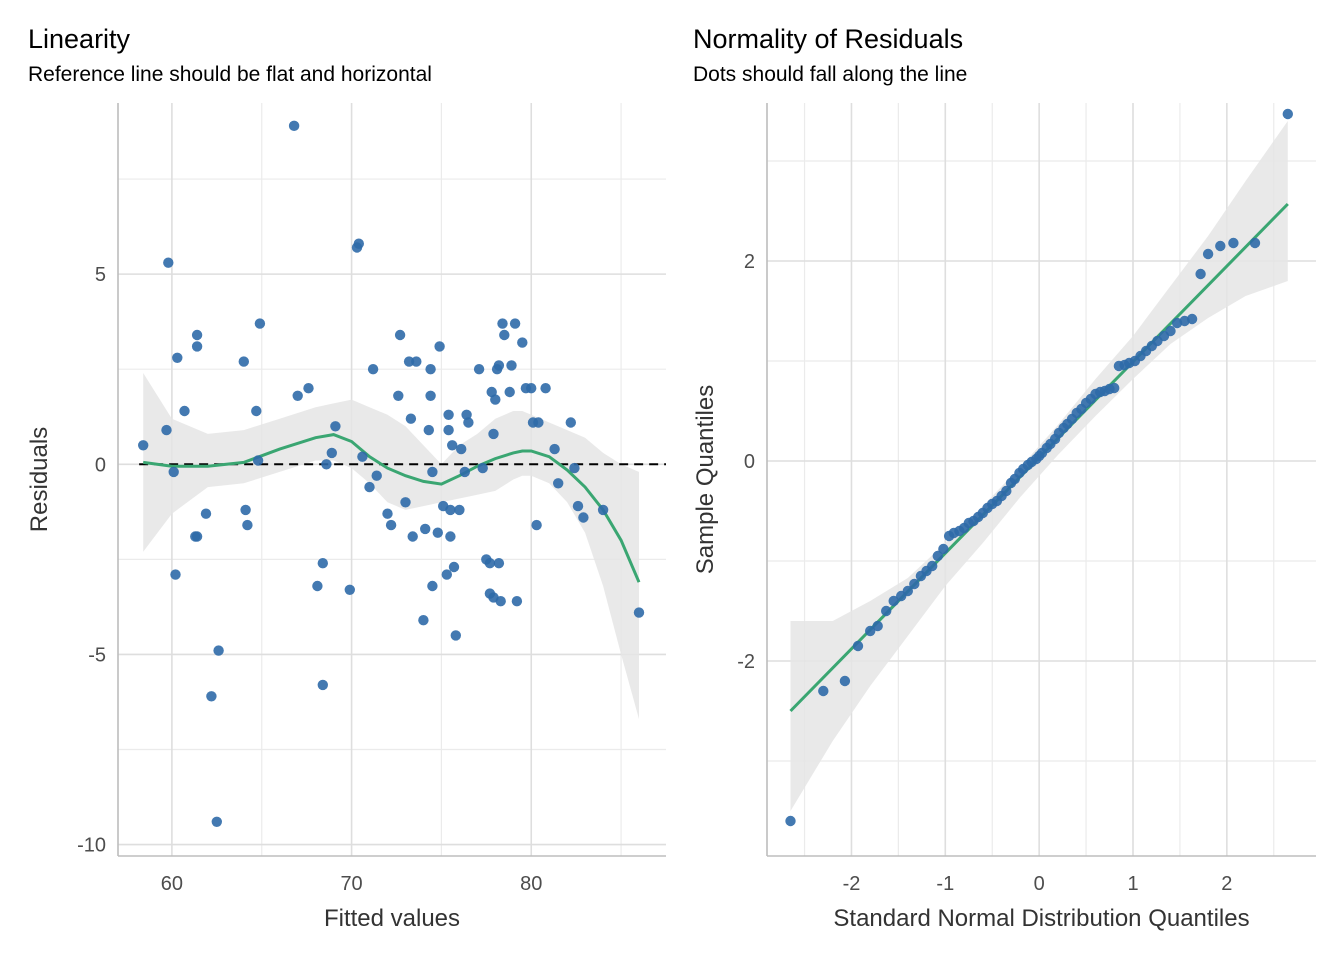 The width and height of the screenshot is (1344, 960). I want to click on linearity-confidence-band, so click(391, 546).